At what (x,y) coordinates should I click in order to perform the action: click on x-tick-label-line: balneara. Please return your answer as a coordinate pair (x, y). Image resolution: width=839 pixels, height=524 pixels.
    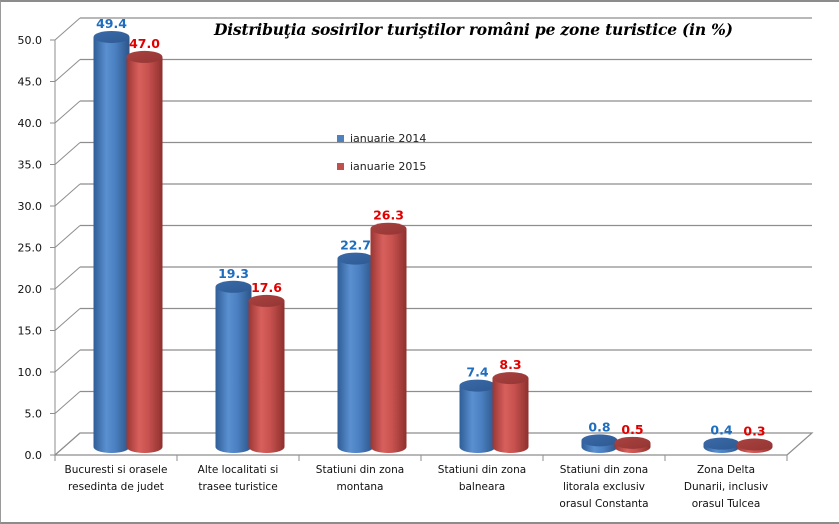
    Looking at the image, I should click on (482, 487).